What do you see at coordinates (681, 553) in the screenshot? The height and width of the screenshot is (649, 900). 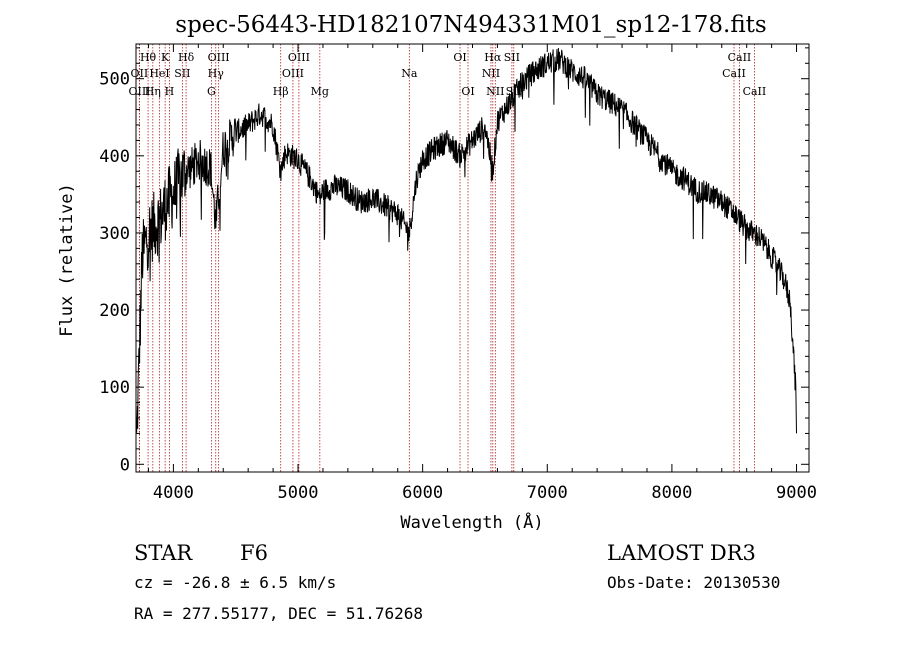 I see `survey-name: LAMOST DR3` at bounding box center [681, 553].